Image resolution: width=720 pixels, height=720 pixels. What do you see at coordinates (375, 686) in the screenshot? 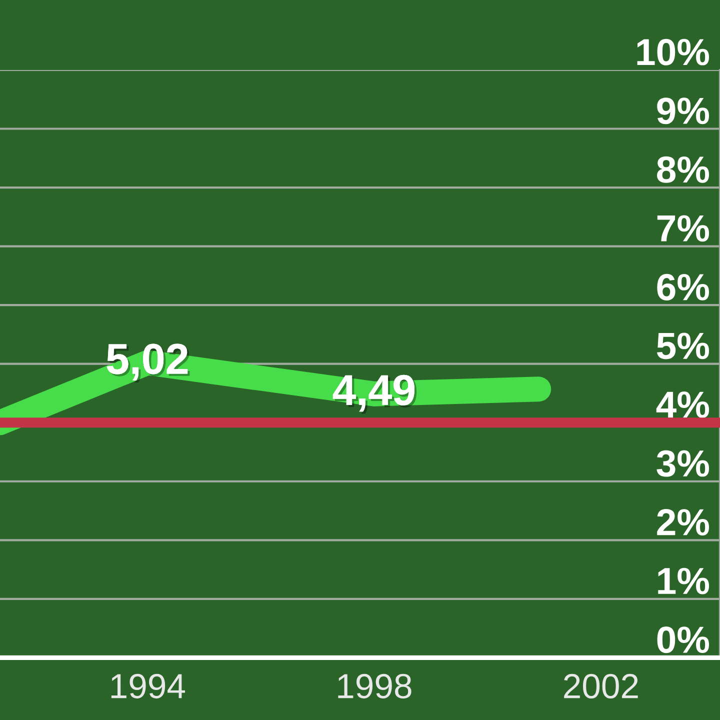
I see `x-tick-label: 1998` at bounding box center [375, 686].